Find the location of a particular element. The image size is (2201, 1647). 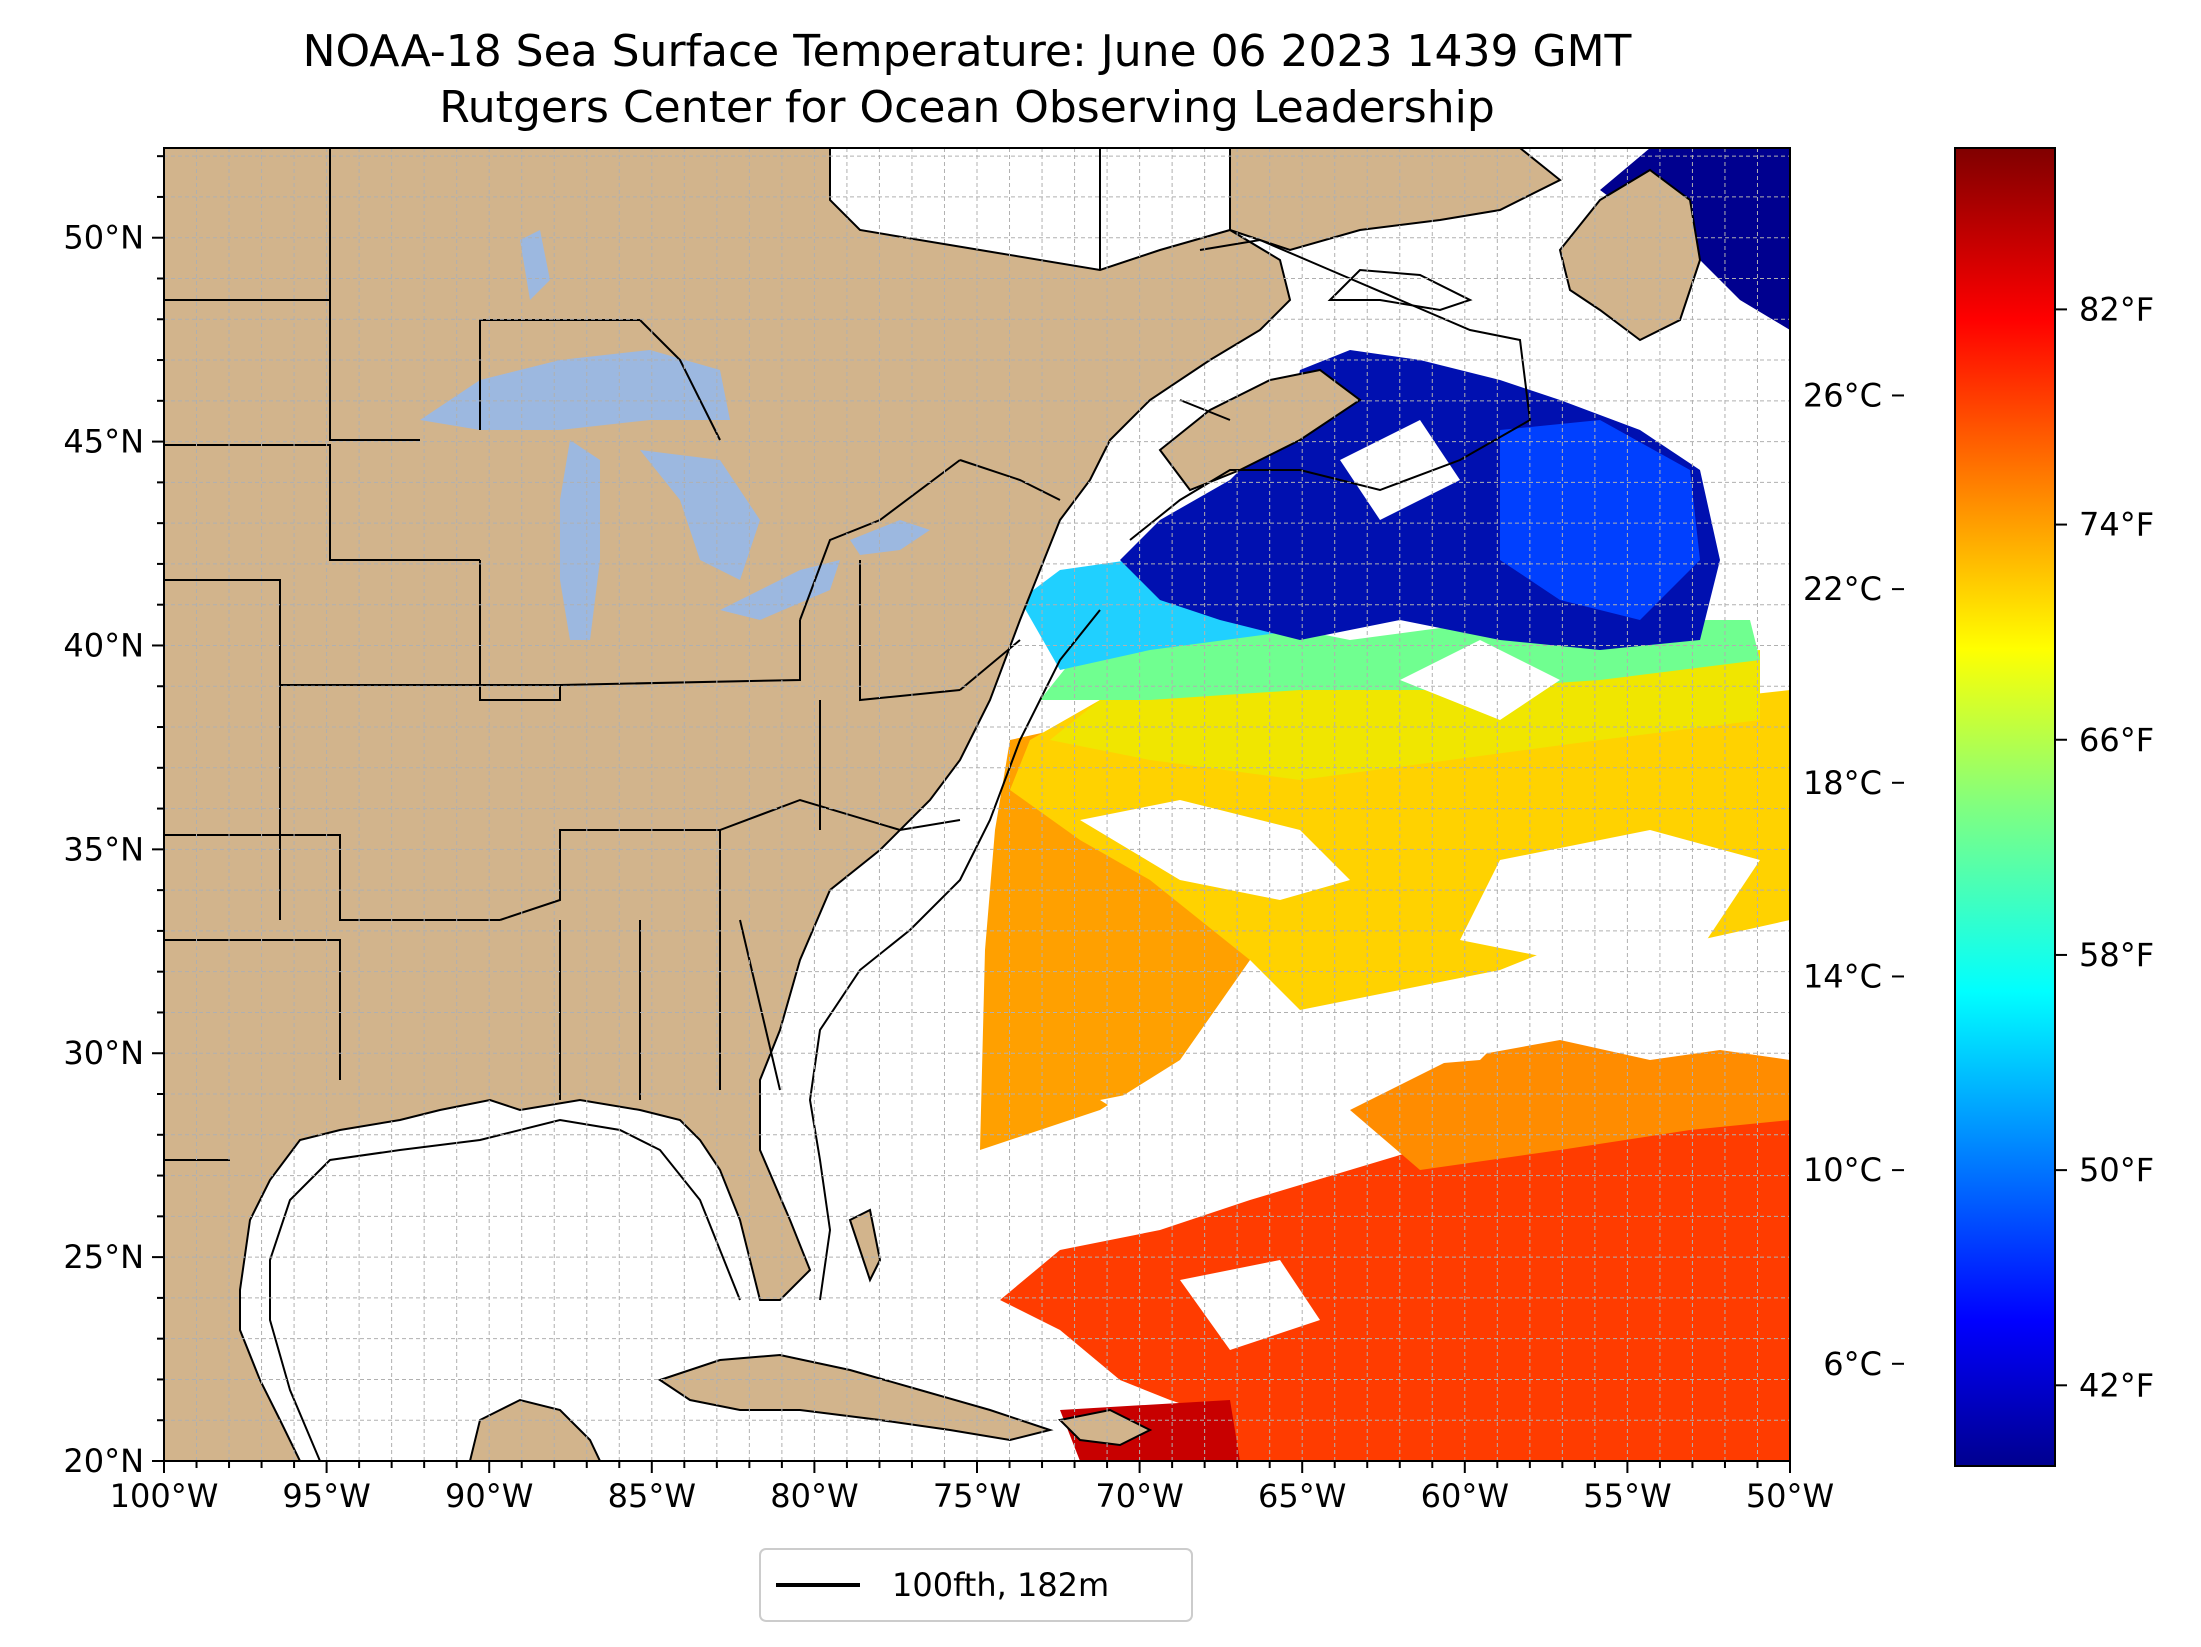

colorbar-fahrenheit-ticks: 42°F 50°F 58°F 66°F 74°F 82°F is located at coordinates (2104, 847).